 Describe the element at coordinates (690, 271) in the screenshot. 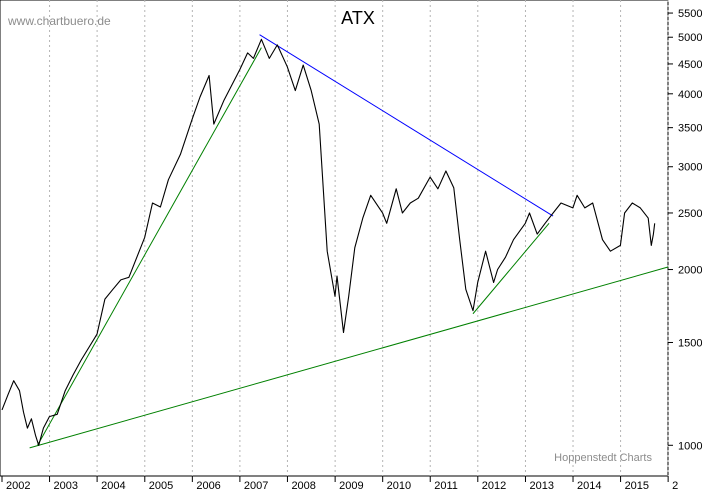

I see `y-tick-label: 2000` at that location.